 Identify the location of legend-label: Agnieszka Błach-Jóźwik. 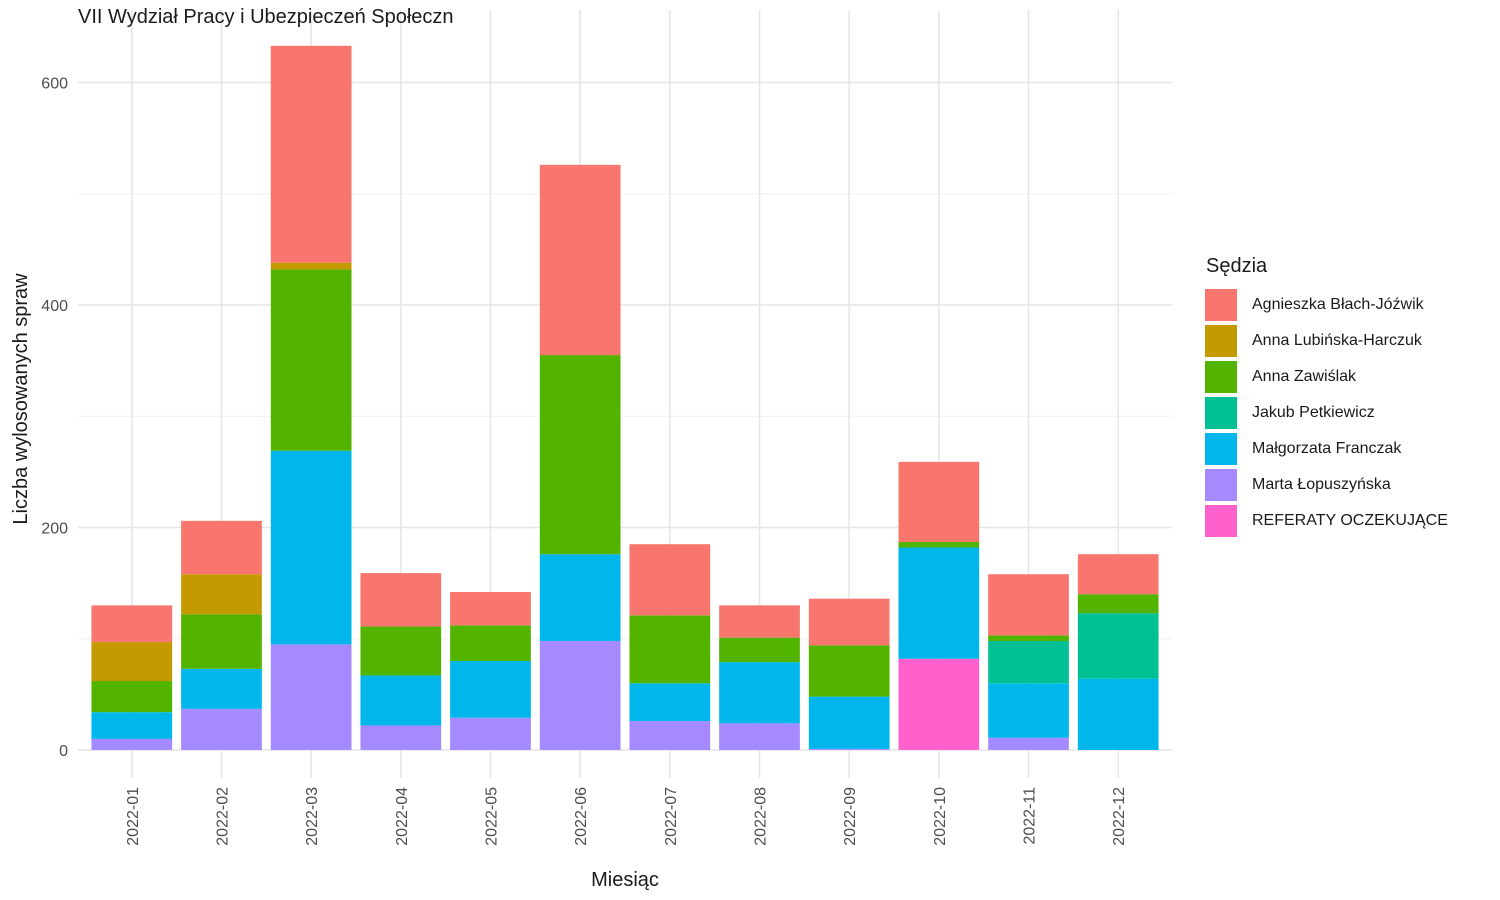
(1338, 304).